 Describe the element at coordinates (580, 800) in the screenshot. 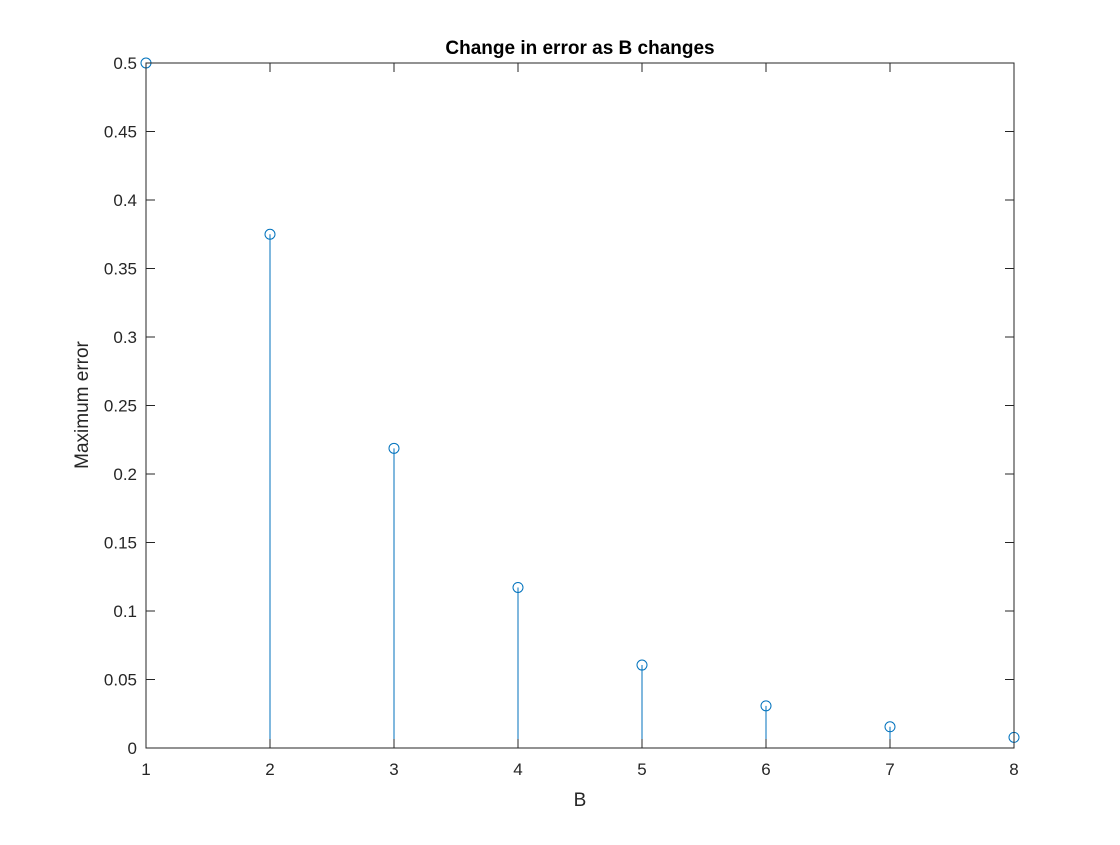

I see `x-axis-label: B` at that location.